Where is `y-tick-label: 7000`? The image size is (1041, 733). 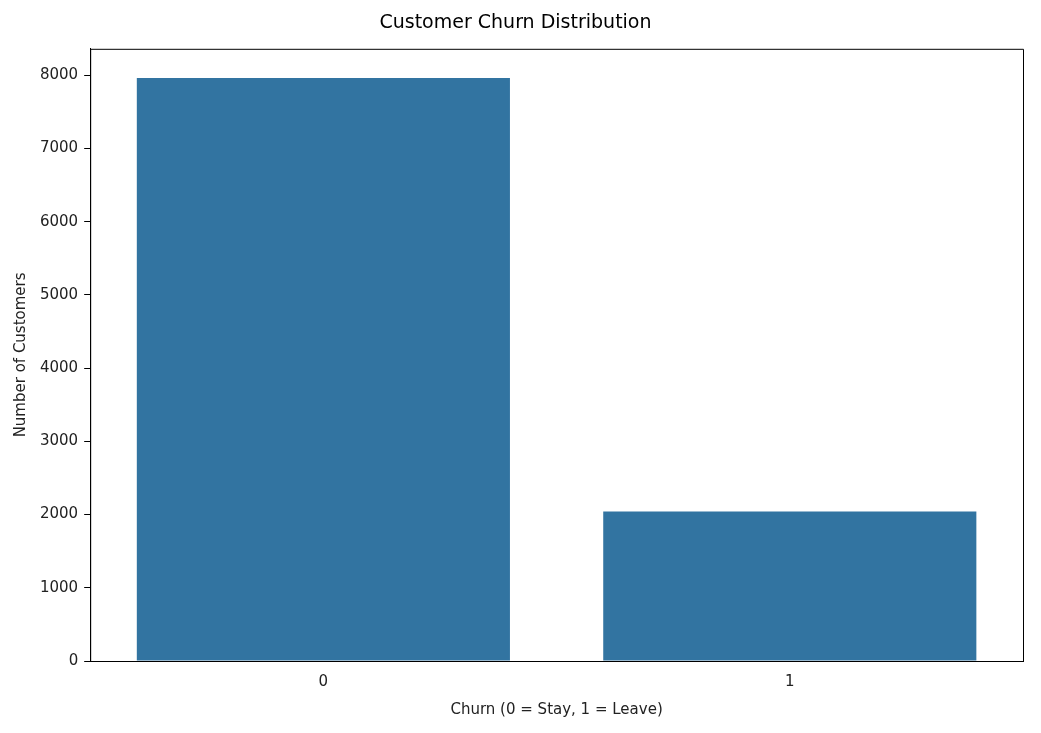
y-tick-label: 7000 is located at coordinates (59, 147).